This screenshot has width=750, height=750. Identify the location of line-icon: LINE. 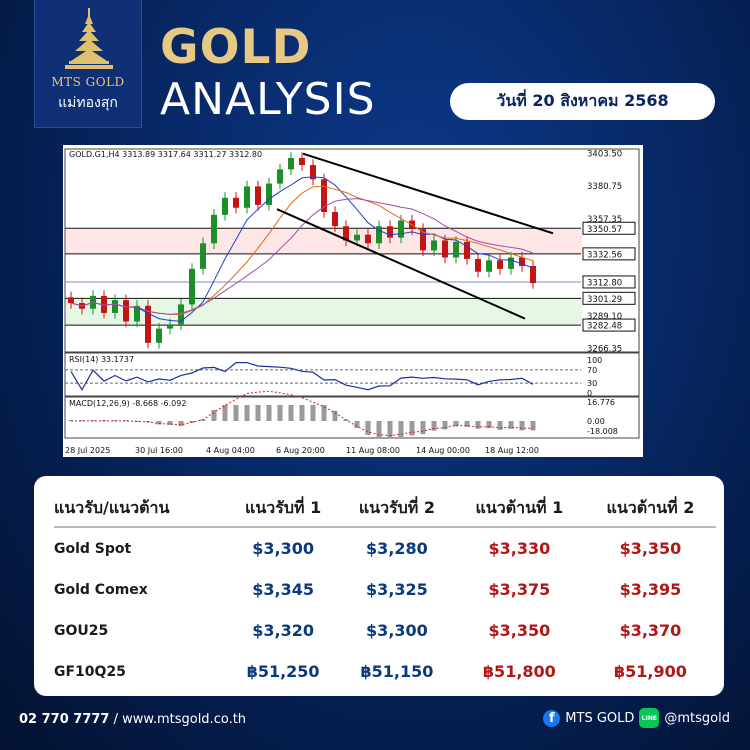
(649, 718).